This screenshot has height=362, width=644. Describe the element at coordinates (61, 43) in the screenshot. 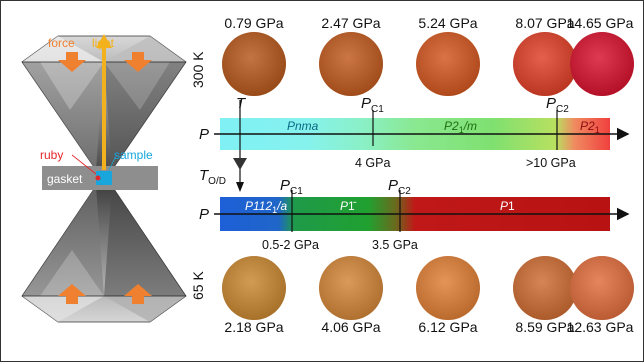

I see `force-label: force` at that location.